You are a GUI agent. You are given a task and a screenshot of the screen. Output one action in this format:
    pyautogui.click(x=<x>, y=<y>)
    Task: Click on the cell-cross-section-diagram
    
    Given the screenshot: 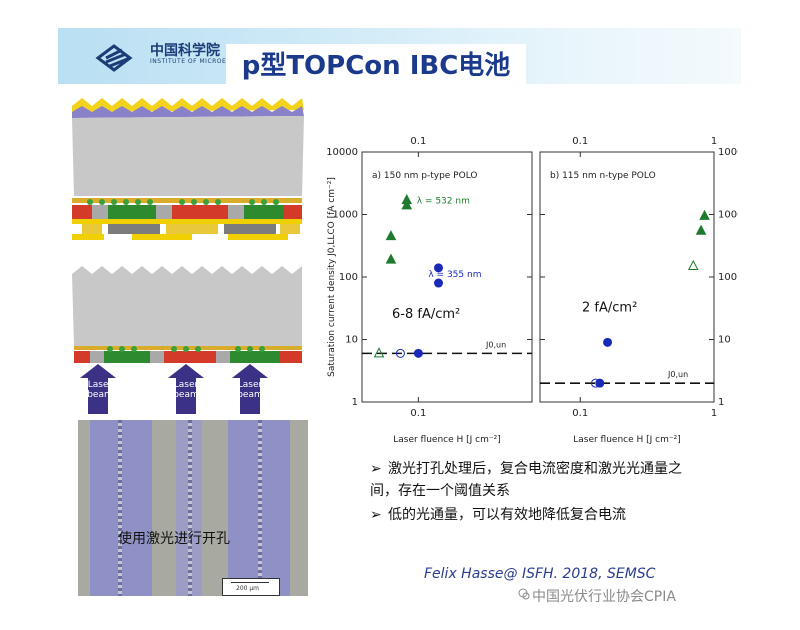 What is the action you would take?
    pyautogui.click(x=188, y=256)
    